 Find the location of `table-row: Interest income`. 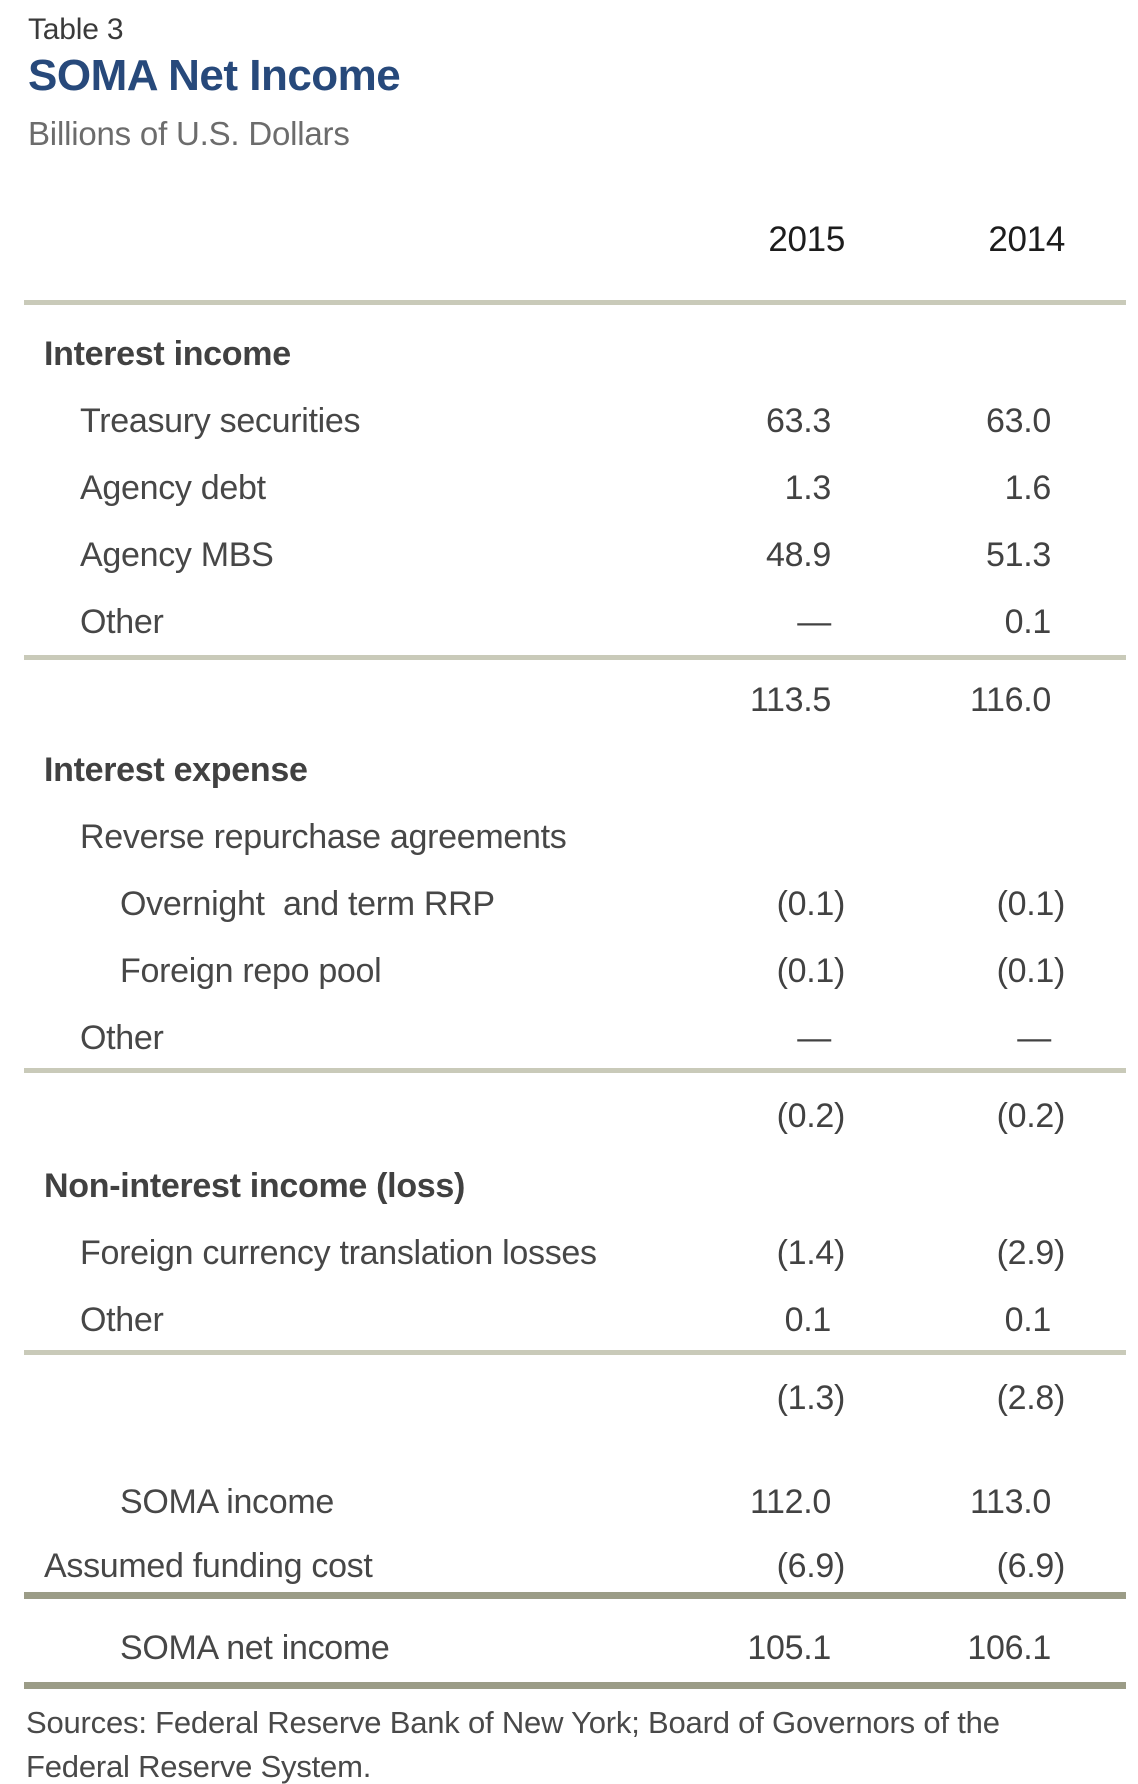

table-row: Interest income is located at coordinates (575, 354).